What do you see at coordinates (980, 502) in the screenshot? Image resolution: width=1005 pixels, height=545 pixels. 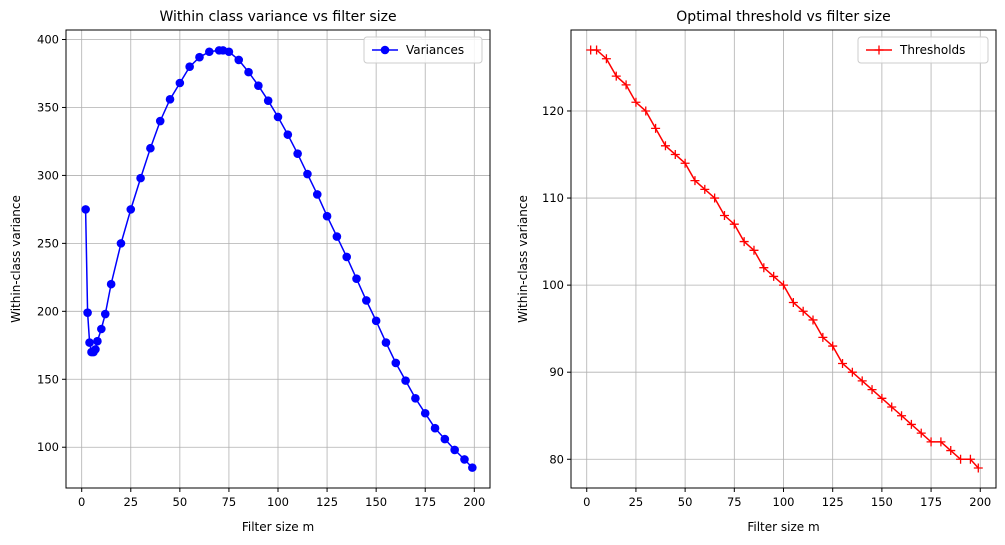 I see `x-tick-label: 200` at bounding box center [980, 502].